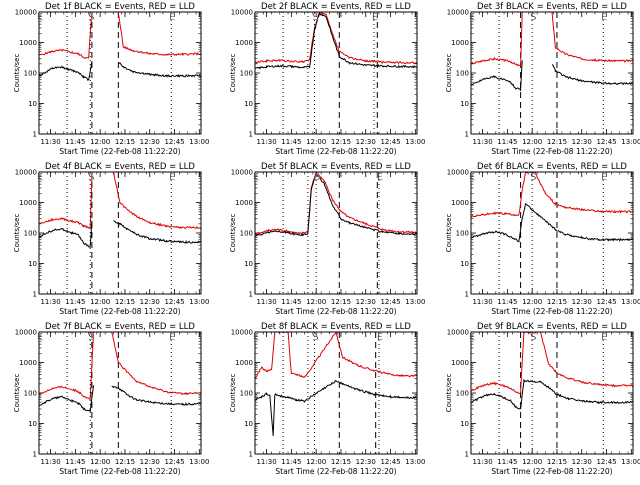 The height and width of the screenshot is (485, 640). Describe the element at coordinates (552, 167) in the screenshot. I see `panel-title: Det 6f BLACK = Events, RED = LLD` at that location.